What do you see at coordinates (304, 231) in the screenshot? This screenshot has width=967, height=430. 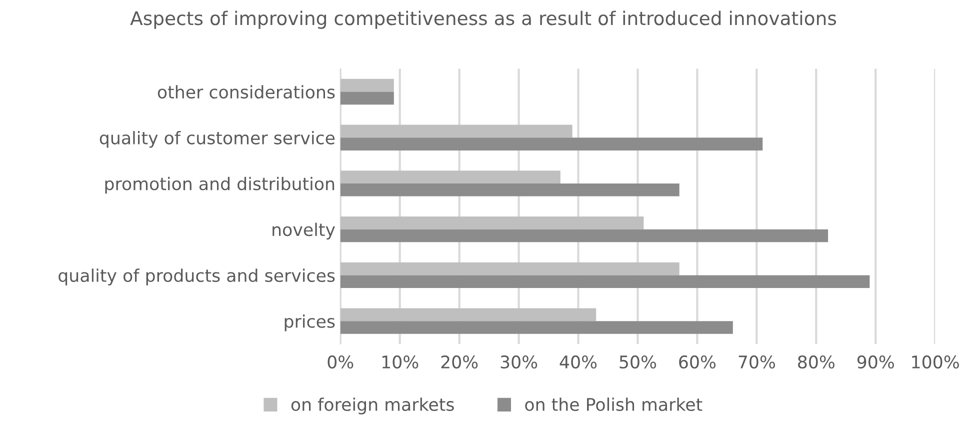 I see `y-tick-label: novelty` at bounding box center [304, 231].